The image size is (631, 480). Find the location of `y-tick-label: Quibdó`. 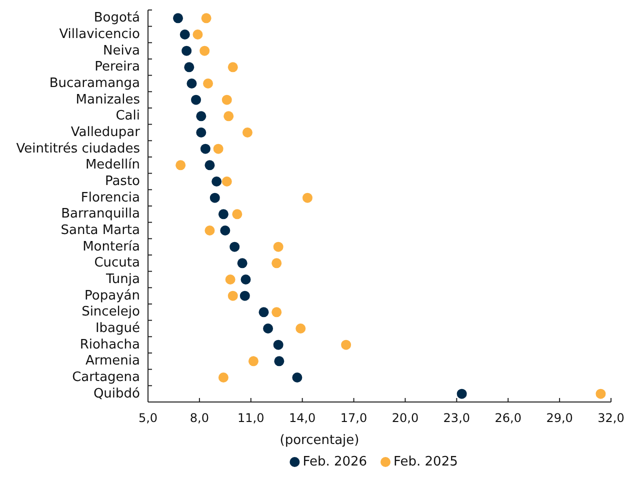

y-tick-label: Quibdó is located at coordinates (116, 394).